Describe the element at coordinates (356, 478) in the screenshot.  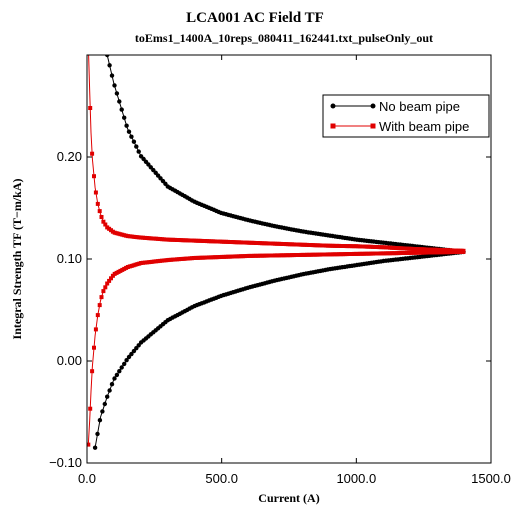
I see `x-tick-label: 1000.0` at that location.